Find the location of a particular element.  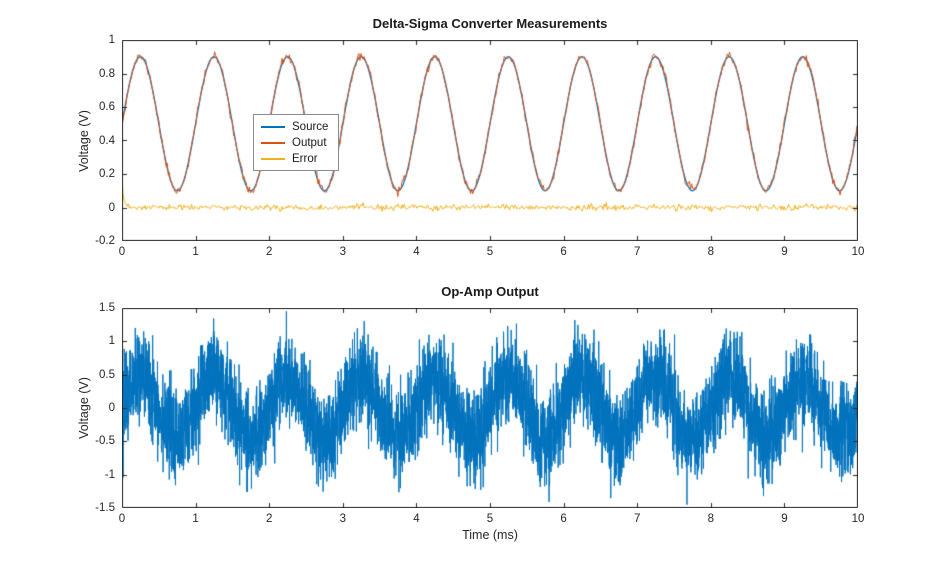

y-tick-label: 0.4 is located at coordinates (107, 140).